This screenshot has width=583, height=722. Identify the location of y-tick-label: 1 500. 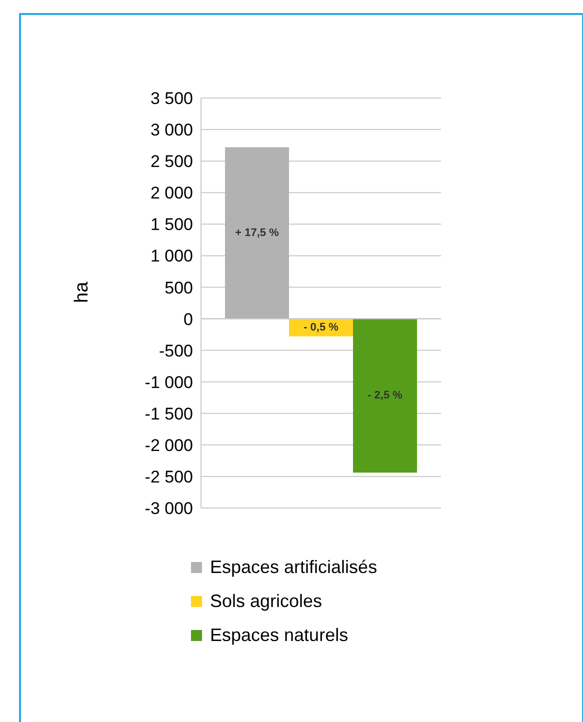
(171, 224).